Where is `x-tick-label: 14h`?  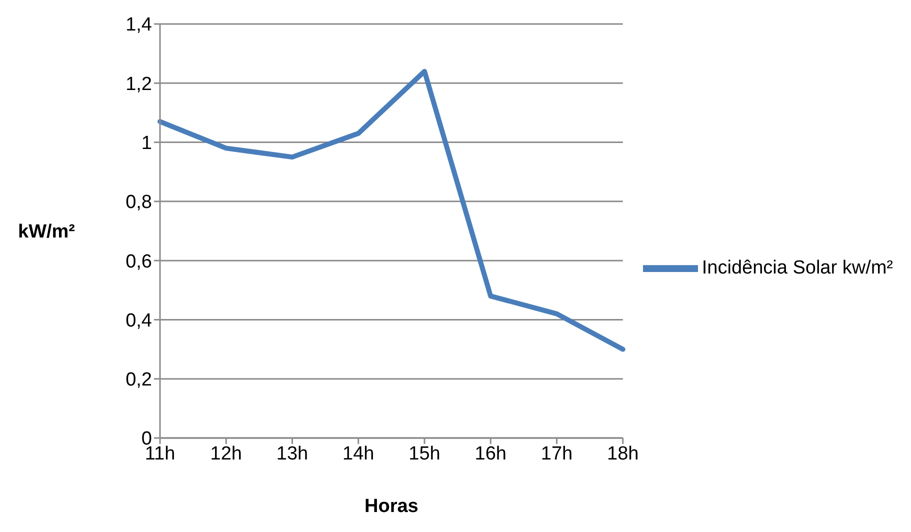 x-tick-label: 14h is located at coordinates (358, 453).